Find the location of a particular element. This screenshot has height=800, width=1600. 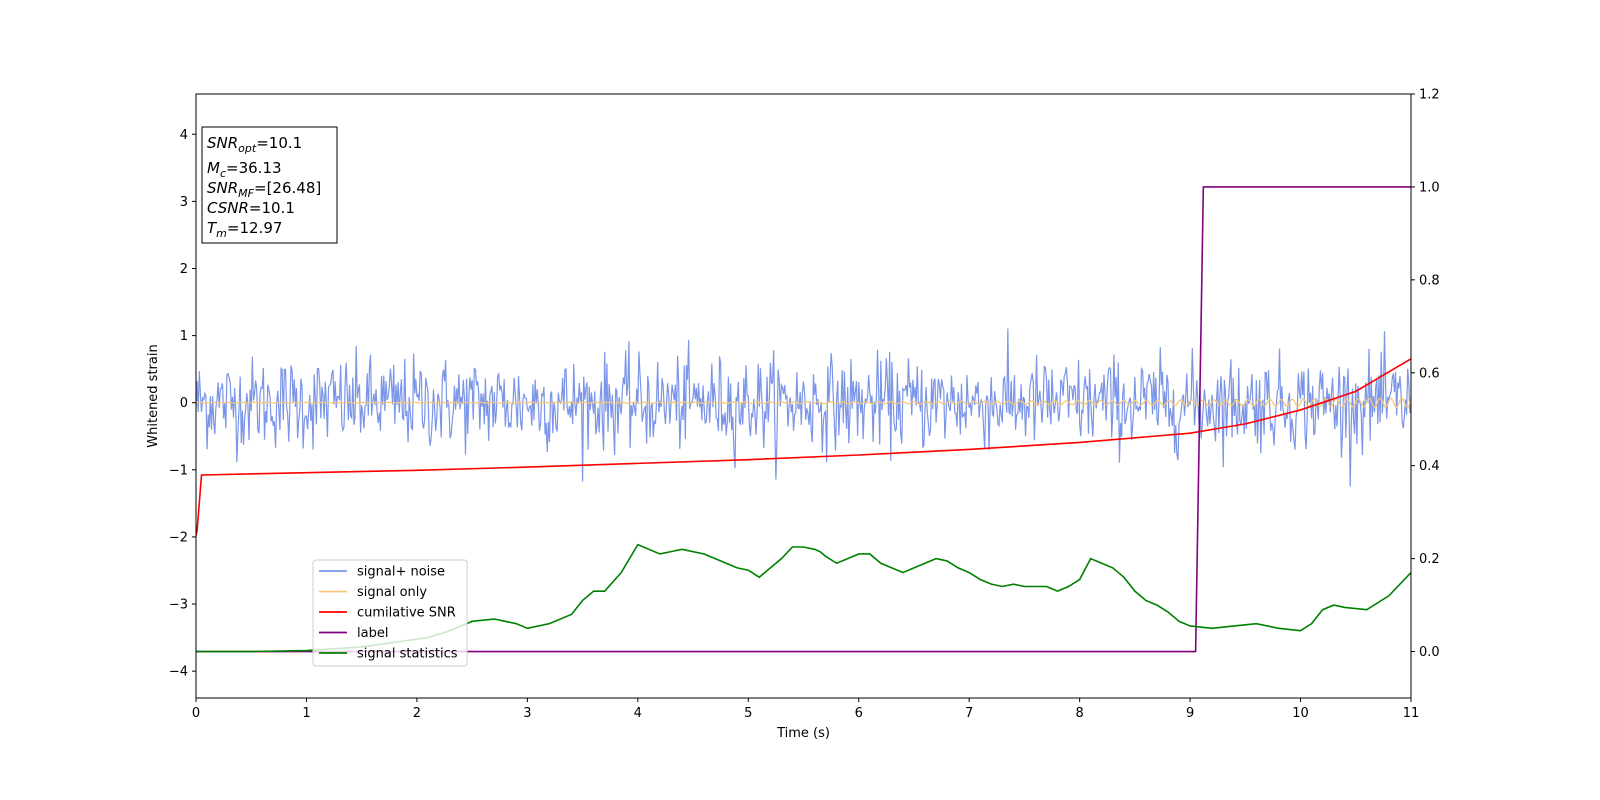

y-right-tick-label: 1.2 is located at coordinates (1429, 95).